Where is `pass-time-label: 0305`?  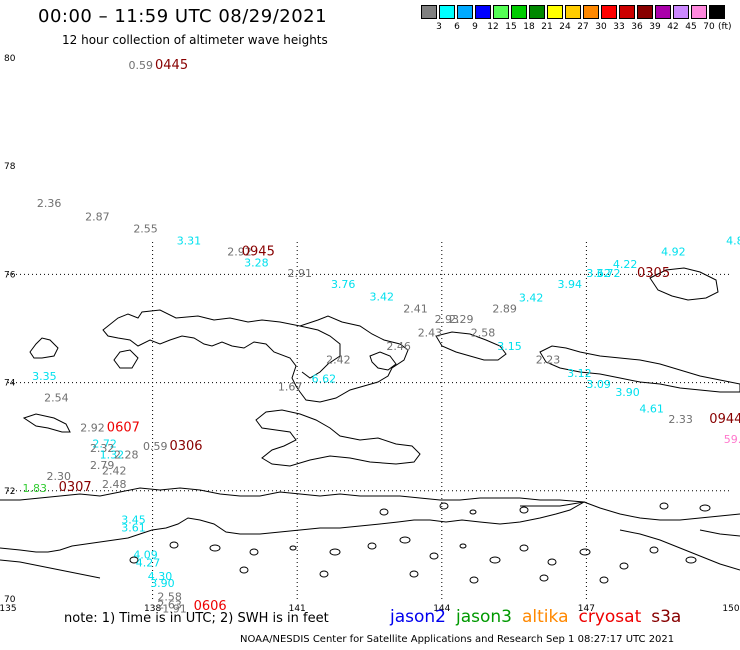
pass-time-label: 0305 is located at coordinates (653, 273).